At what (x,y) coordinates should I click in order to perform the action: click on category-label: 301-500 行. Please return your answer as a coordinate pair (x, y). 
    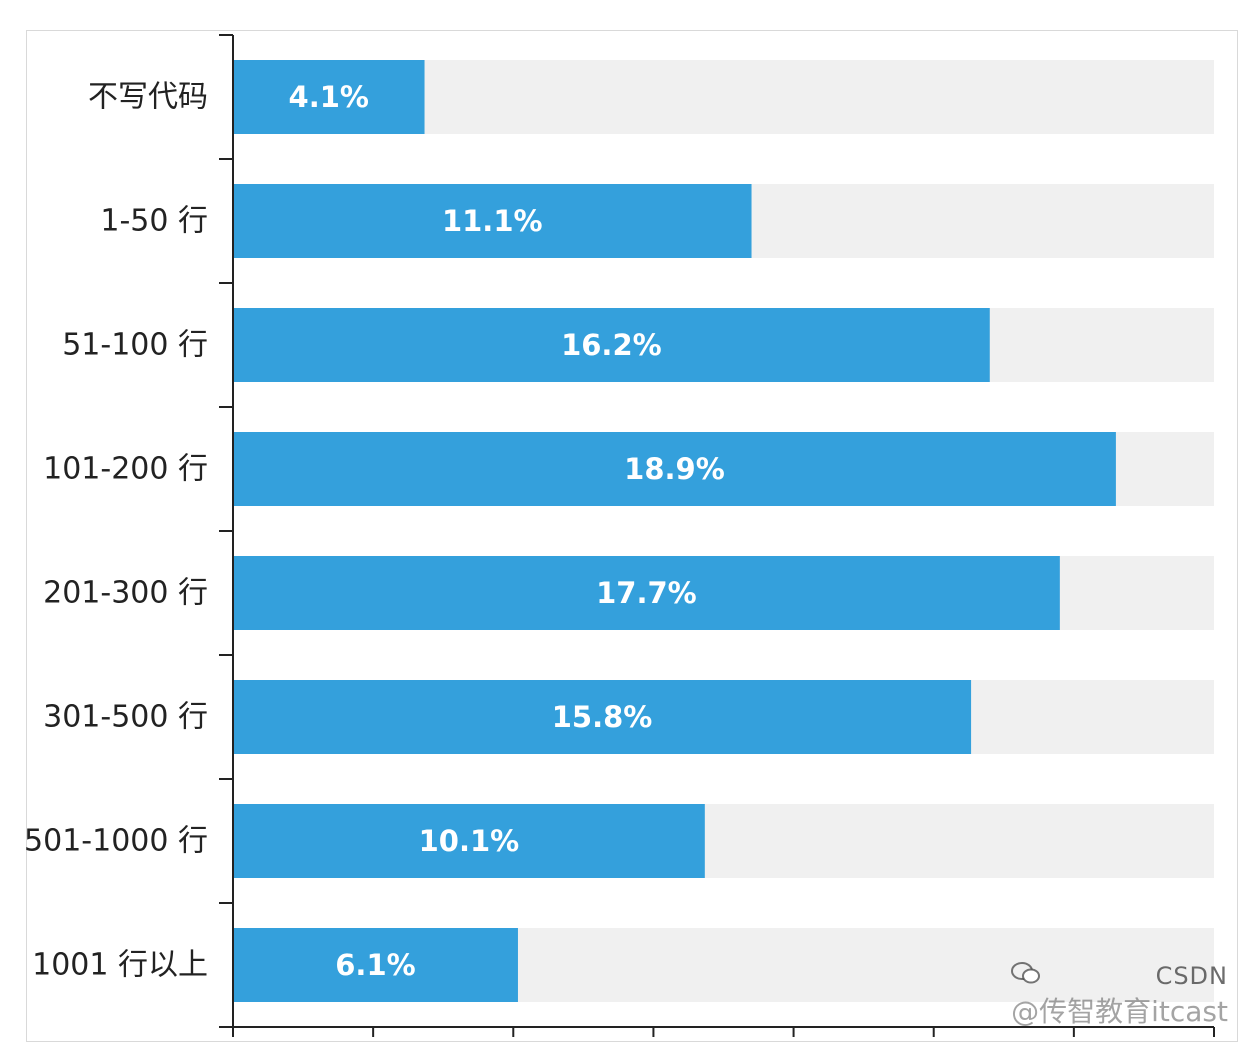
    Looking at the image, I should click on (125, 717).